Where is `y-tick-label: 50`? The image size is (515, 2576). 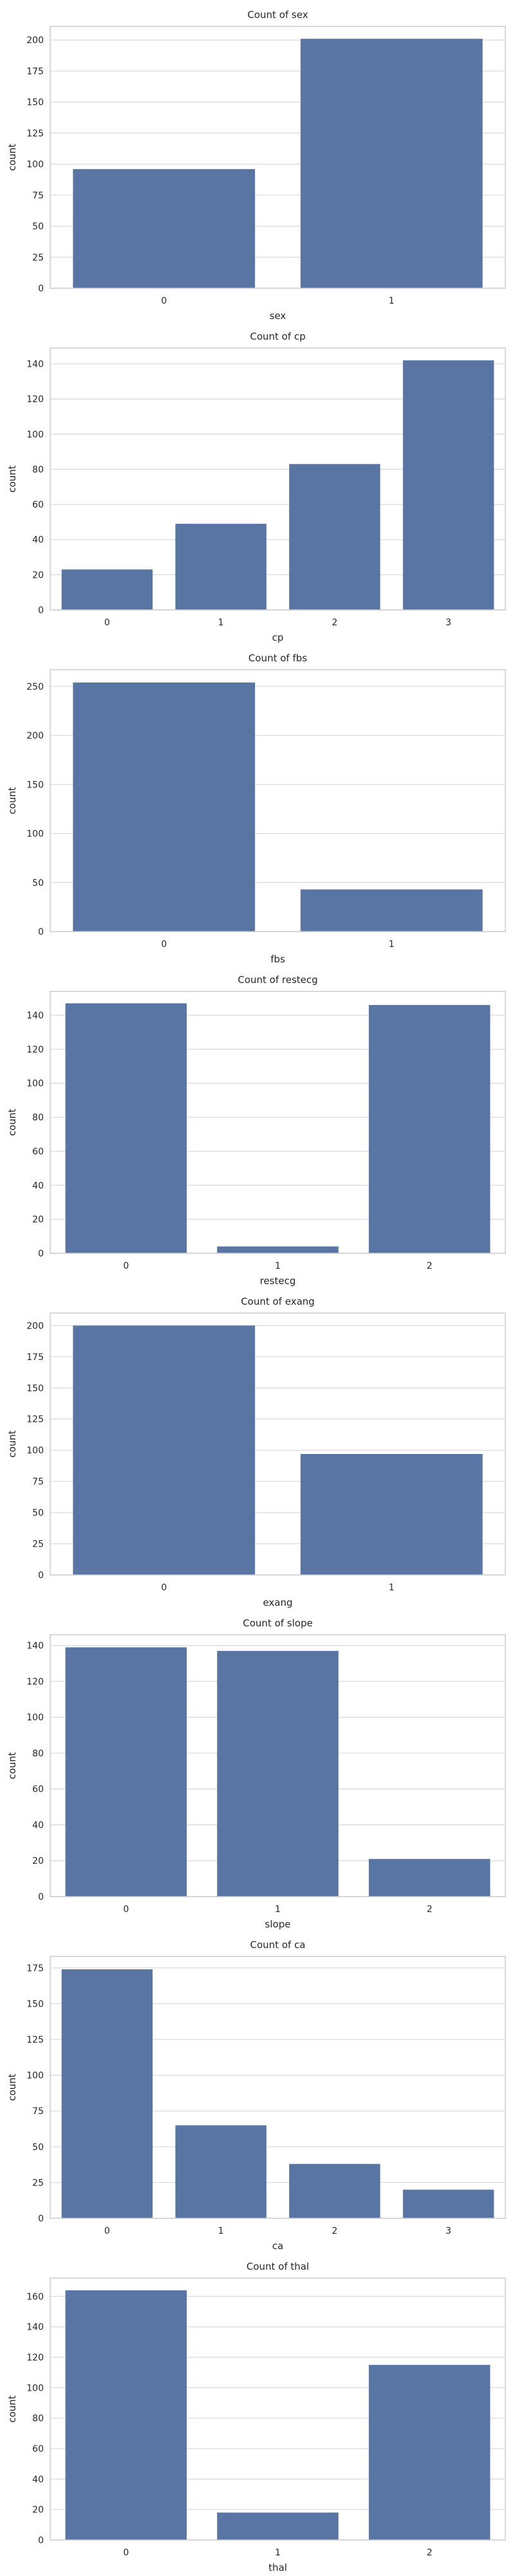 y-tick-label: 50 is located at coordinates (38, 227).